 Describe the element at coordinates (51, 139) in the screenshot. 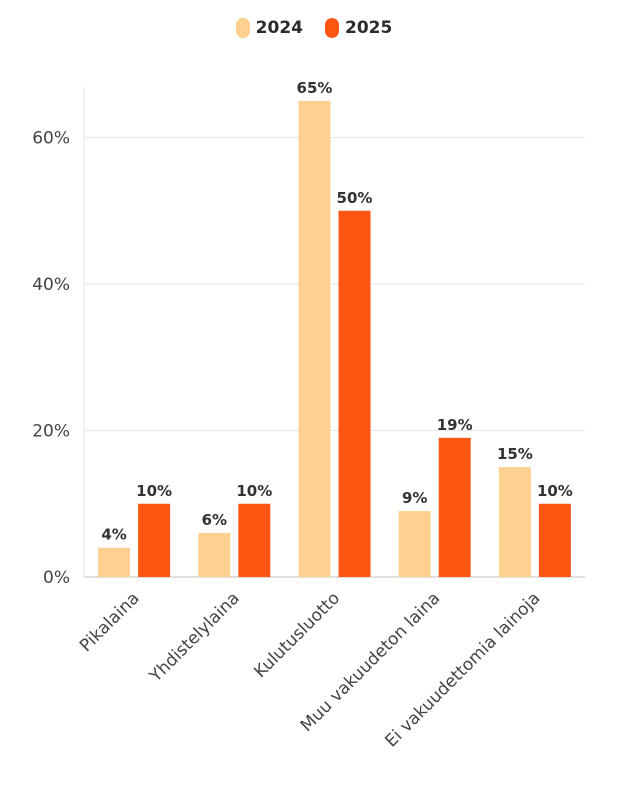

I see `y-tick-label: 60%` at that location.